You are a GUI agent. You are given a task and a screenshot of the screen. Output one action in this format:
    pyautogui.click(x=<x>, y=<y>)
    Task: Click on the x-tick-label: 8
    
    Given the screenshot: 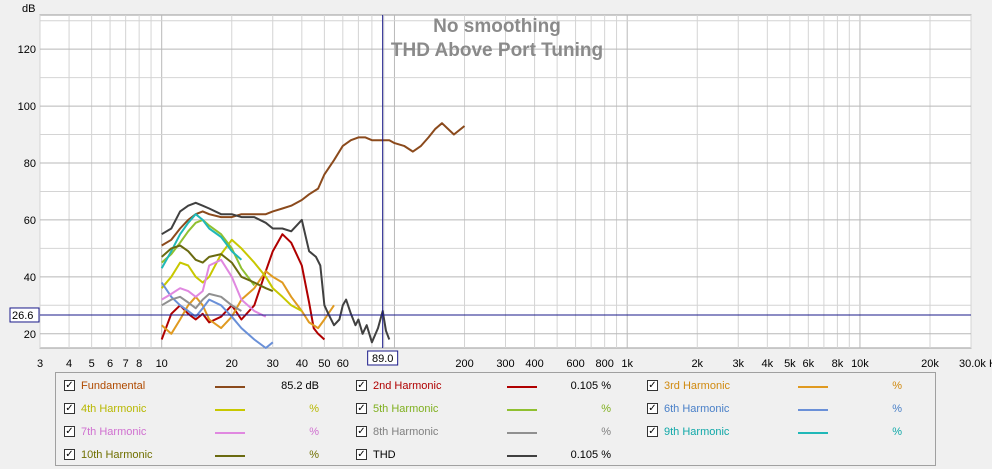 What is the action you would take?
    pyautogui.click(x=139, y=364)
    